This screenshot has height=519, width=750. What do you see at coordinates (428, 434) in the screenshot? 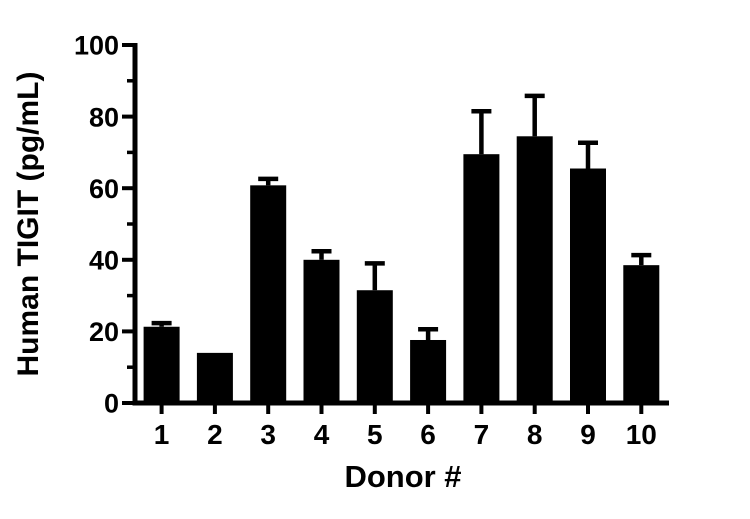
I see `x-tick-label-donor-6: 6` at bounding box center [428, 434].